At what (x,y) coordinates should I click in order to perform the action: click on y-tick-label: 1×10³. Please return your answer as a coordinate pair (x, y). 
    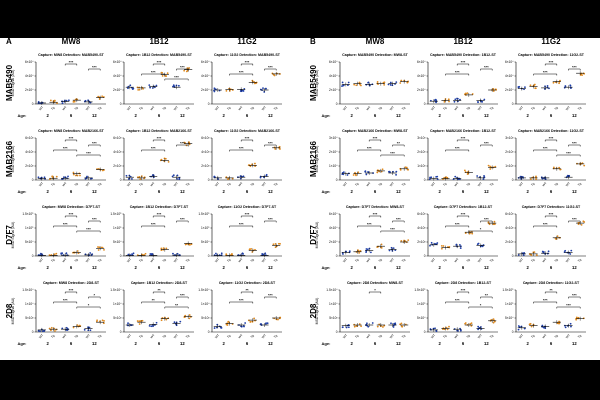
    Looking at the image, I should click on (509, 166).